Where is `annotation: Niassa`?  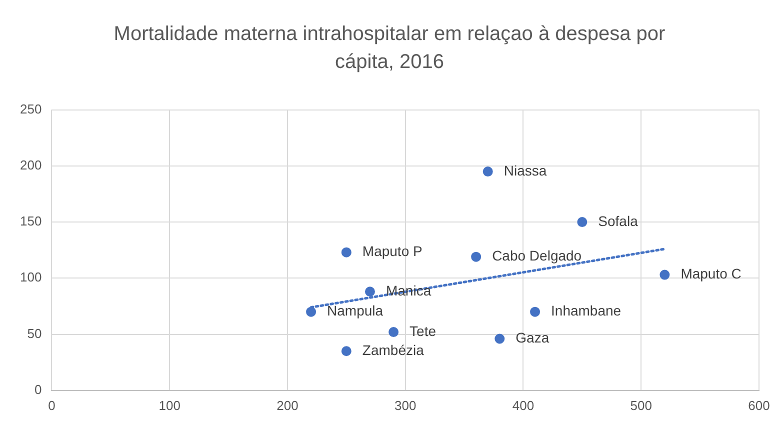
annotation: Niassa is located at coordinates (525, 170).